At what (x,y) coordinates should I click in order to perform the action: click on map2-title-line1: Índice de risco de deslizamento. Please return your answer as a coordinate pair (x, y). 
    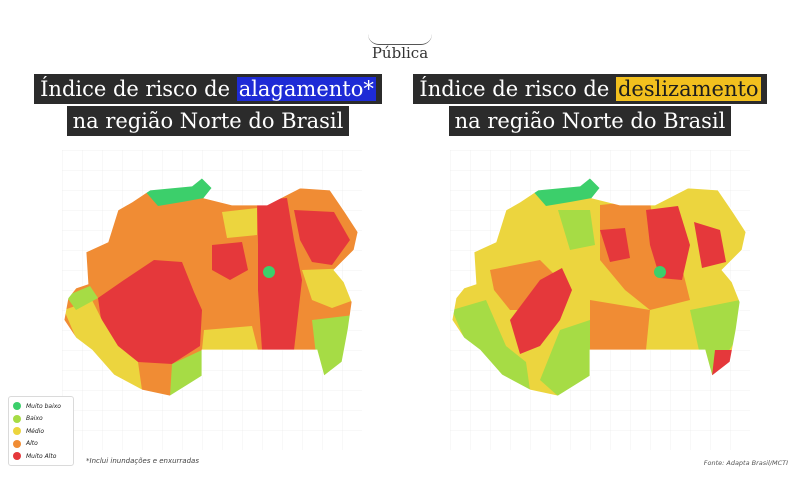
    Looking at the image, I should click on (590, 89).